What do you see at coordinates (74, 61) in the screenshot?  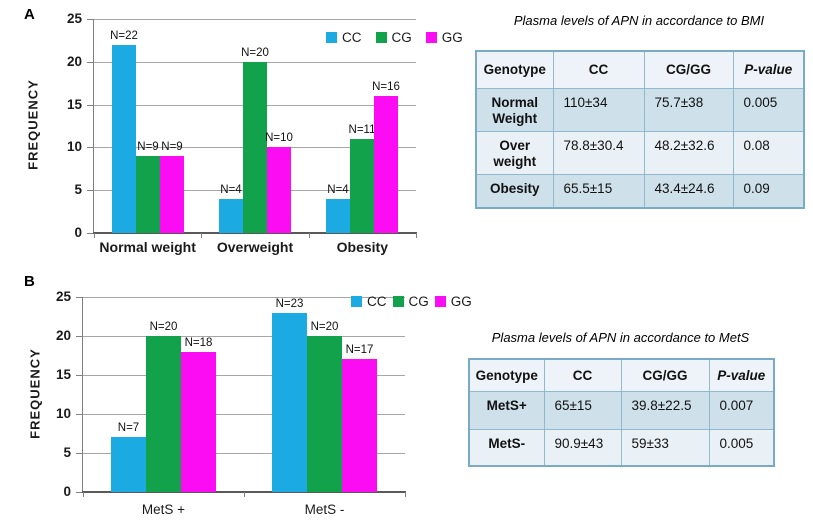 I see `y-tick-label: 20` at bounding box center [74, 61].